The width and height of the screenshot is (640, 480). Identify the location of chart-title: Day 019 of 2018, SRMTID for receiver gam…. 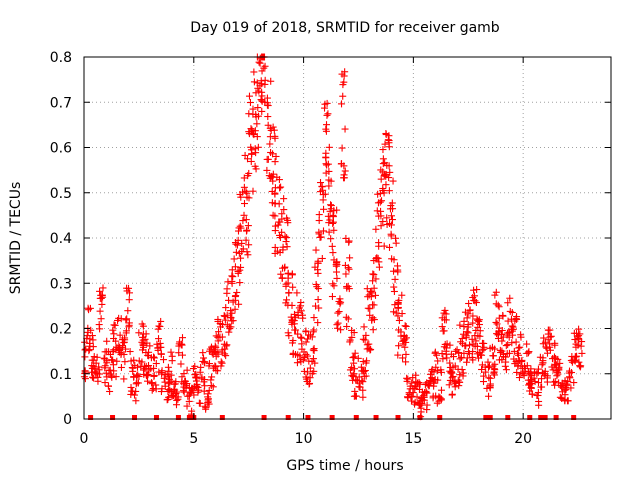
(345, 28).